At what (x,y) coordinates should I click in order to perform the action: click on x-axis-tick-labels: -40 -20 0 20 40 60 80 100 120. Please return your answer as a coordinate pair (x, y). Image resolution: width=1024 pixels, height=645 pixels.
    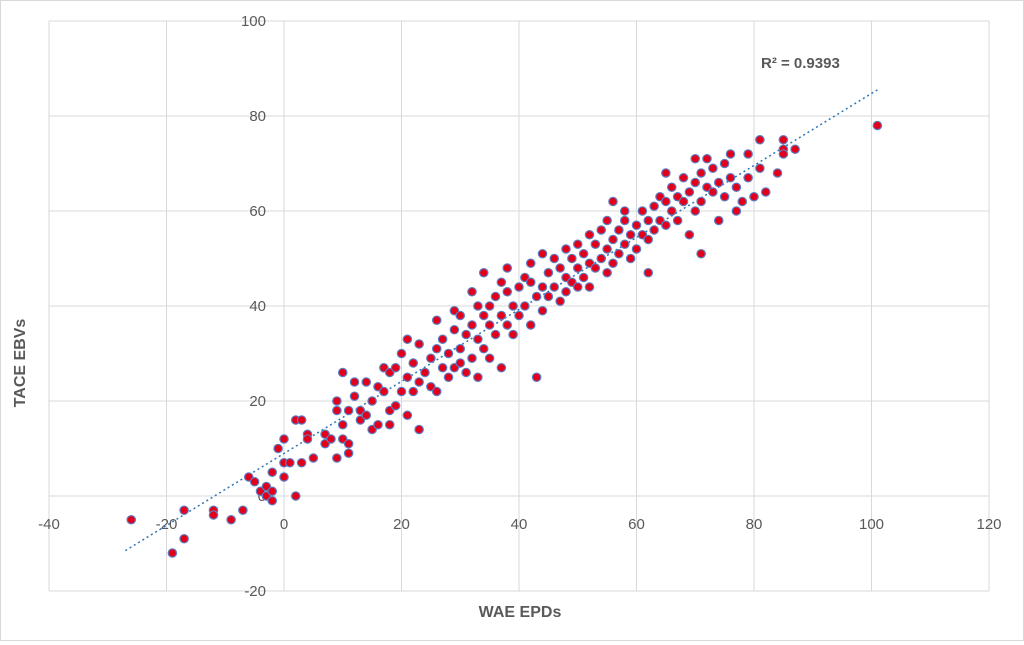
    Looking at the image, I should click on (519, 524).